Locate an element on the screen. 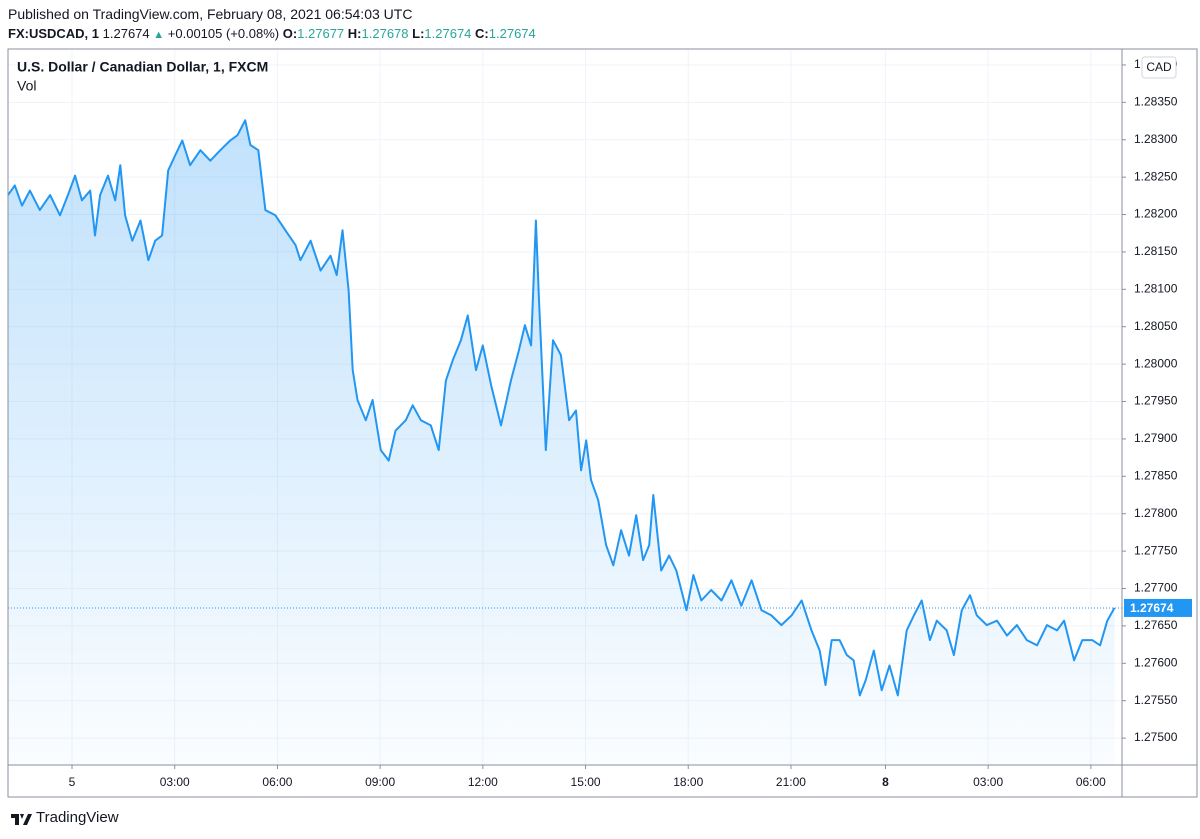 The height and width of the screenshot is (839, 1200). y-tick-label: 1.28250 is located at coordinates (1156, 176).